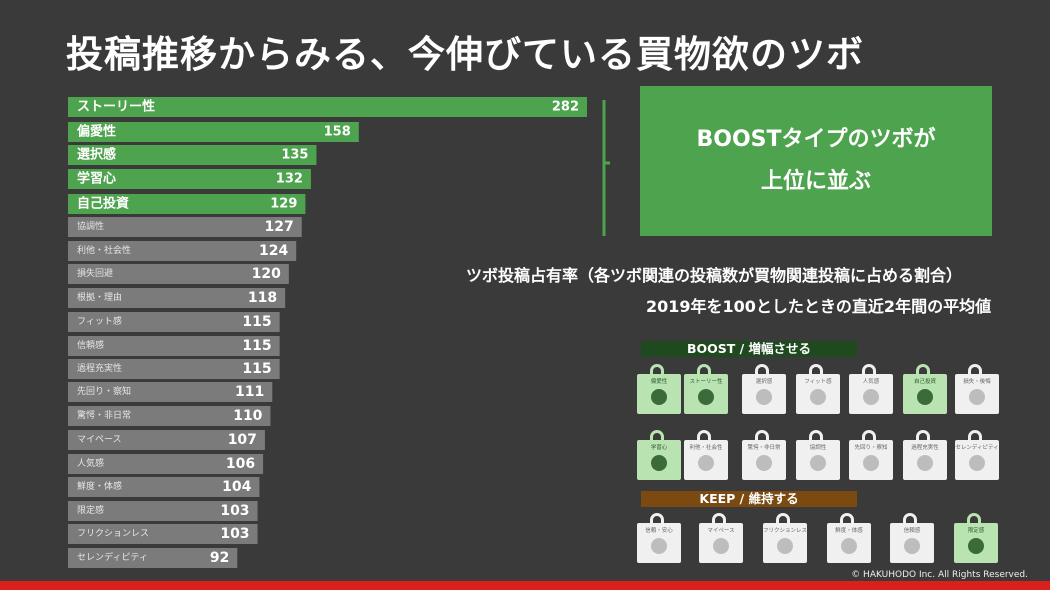 The height and width of the screenshot is (590, 1050). I want to click on keep-bag-icon: 信頼・安心, so click(659, 538).